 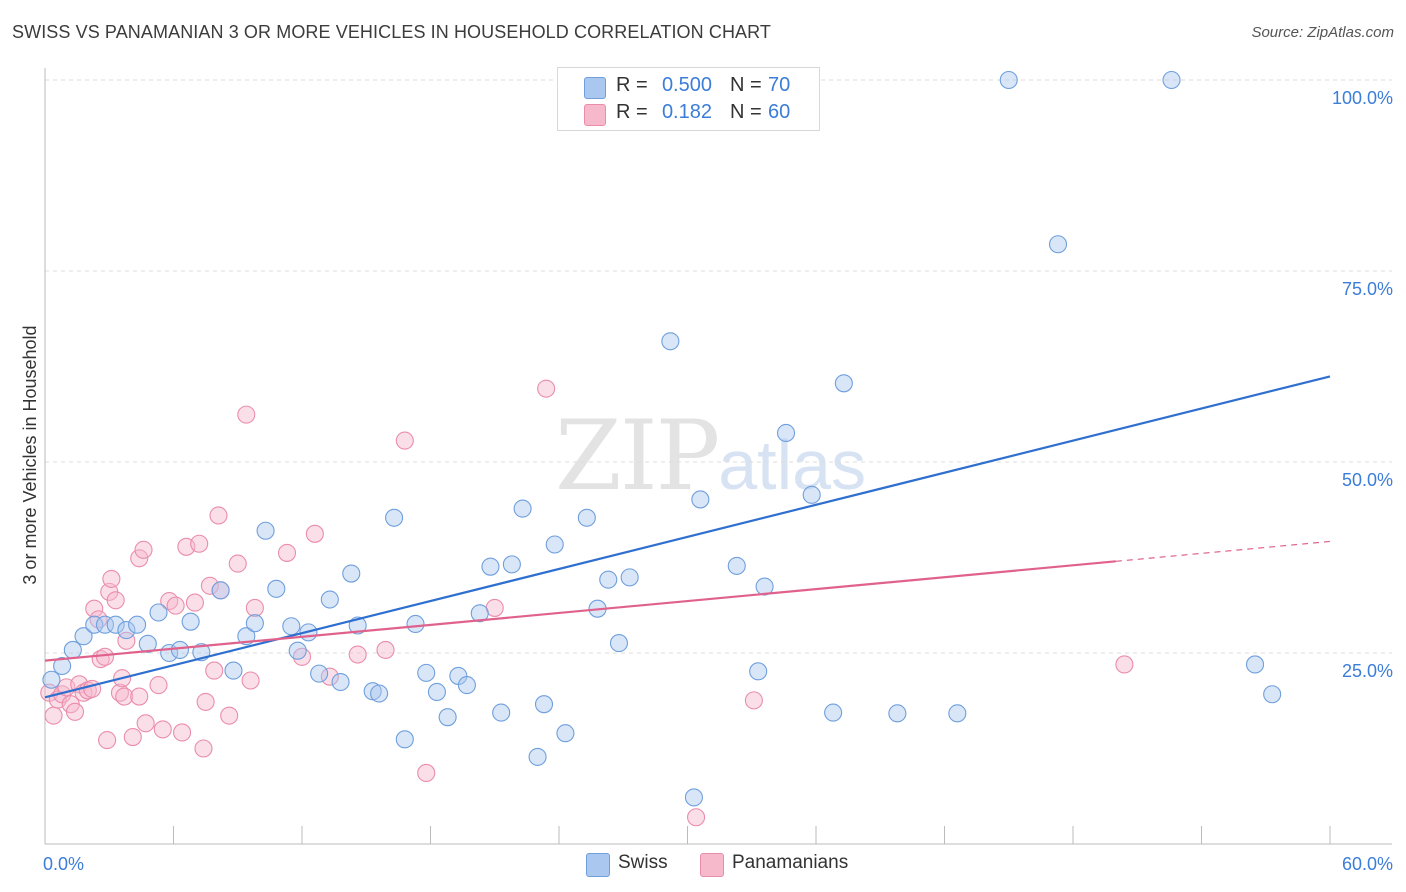 I want to click on legend-swatch-swiss, so click(x=595, y=88).